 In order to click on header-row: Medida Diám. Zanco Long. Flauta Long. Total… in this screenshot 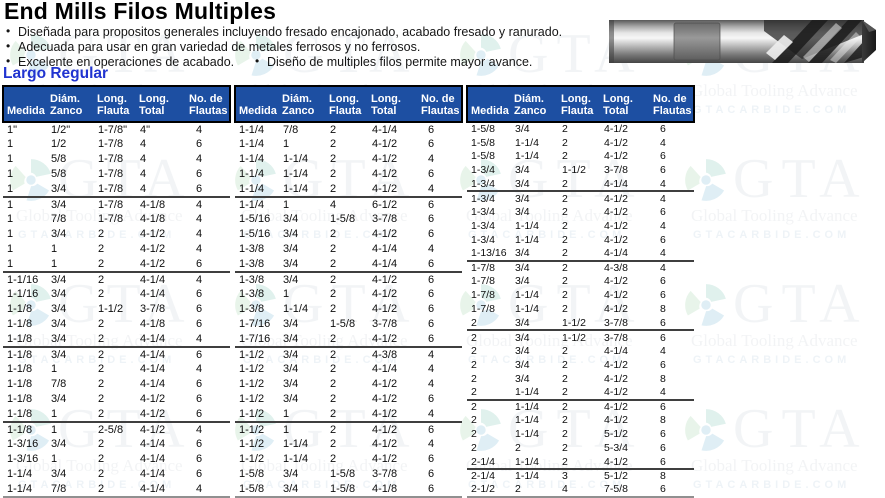, I will do `click(580, 104)`.